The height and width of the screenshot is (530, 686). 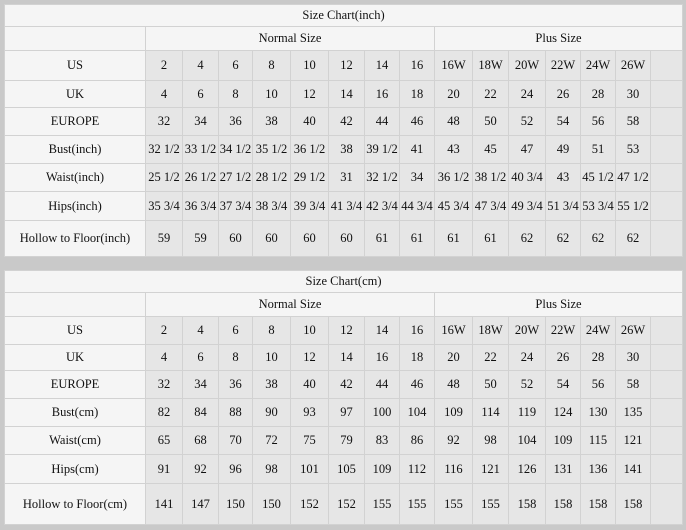 What do you see at coordinates (563, 440) in the screenshot?
I see `size-value-cell: 109` at bounding box center [563, 440].